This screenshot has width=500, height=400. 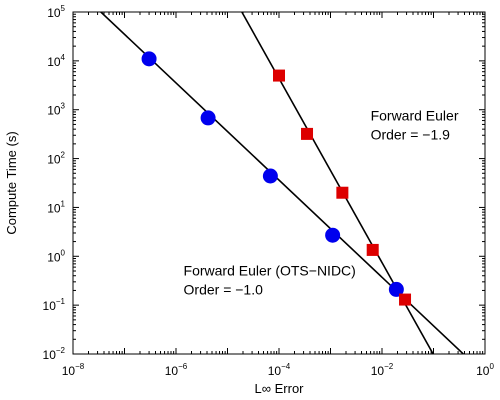 What do you see at coordinates (54, 305) in the screenshot?
I see `y-tick-label: 10⁻¹` at bounding box center [54, 305].